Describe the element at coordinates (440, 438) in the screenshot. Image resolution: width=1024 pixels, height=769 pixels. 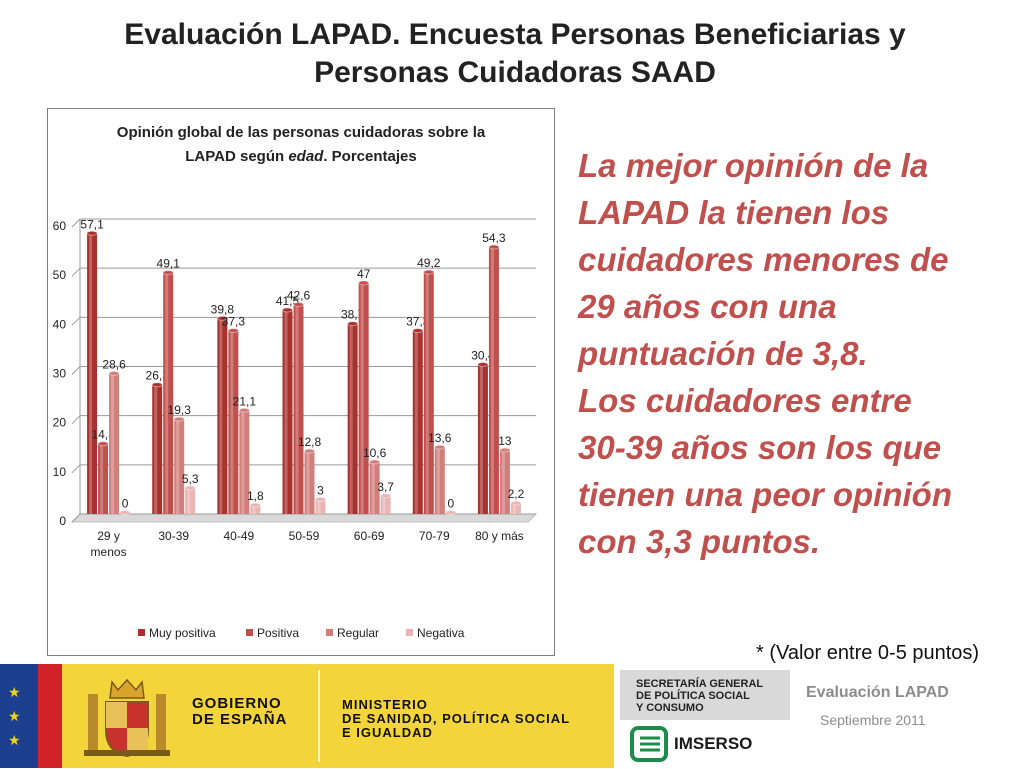
I see `data-label: 13,6` at that location.